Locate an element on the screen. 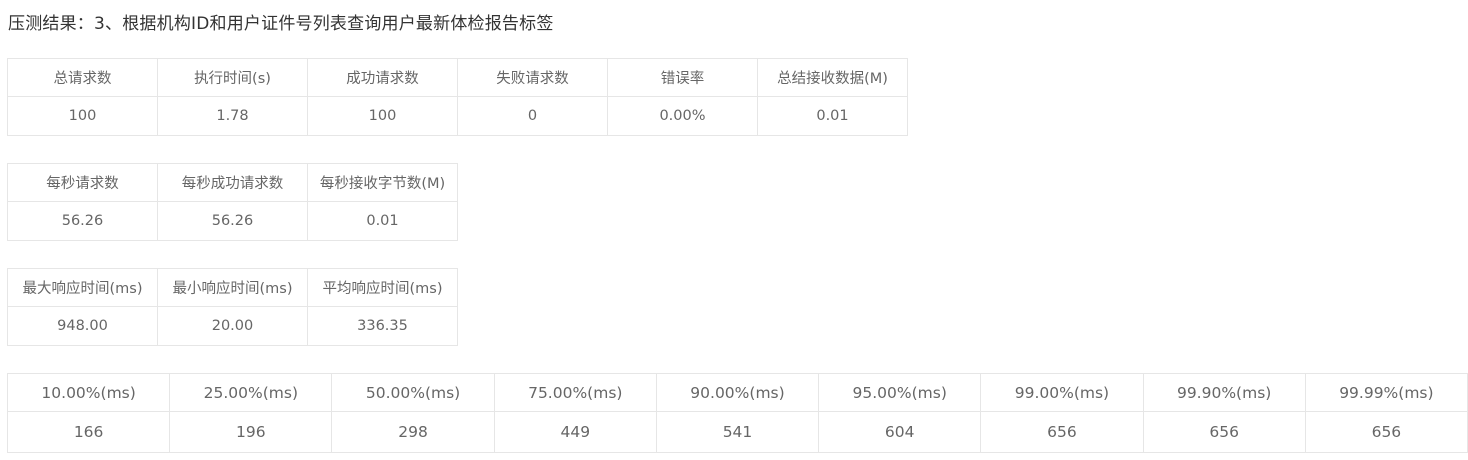 This screenshot has height=460, width=1468. header-error-rate: 错误率 is located at coordinates (682, 77).